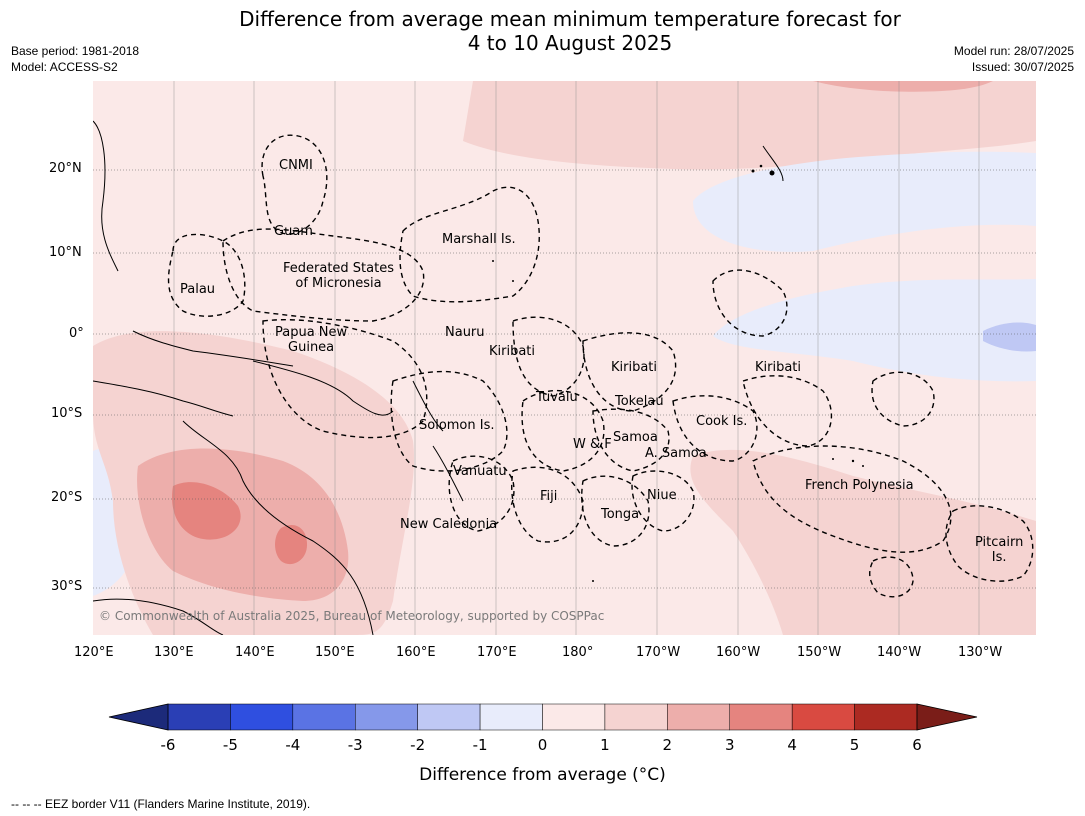 The height and width of the screenshot is (816, 1085). I want to click on label-french-polynesia: French Polynesia, so click(859, 485).